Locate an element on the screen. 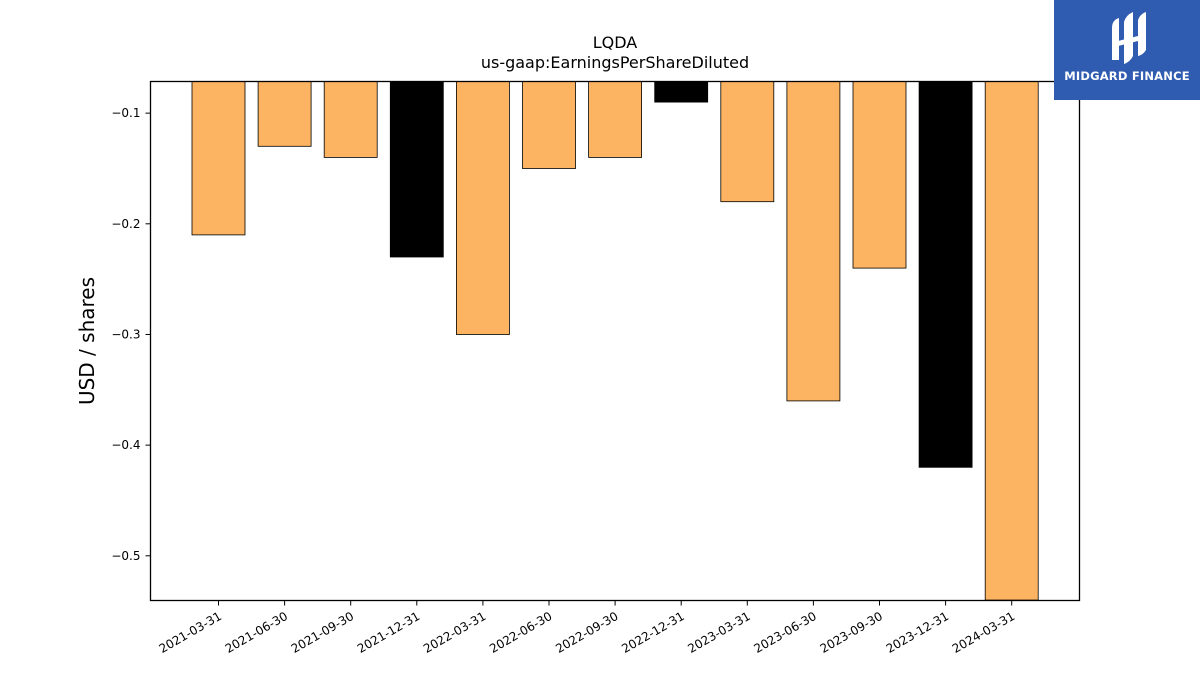  brand-name: MIDGARD FINANCE is located at coordinates (1127, 76).